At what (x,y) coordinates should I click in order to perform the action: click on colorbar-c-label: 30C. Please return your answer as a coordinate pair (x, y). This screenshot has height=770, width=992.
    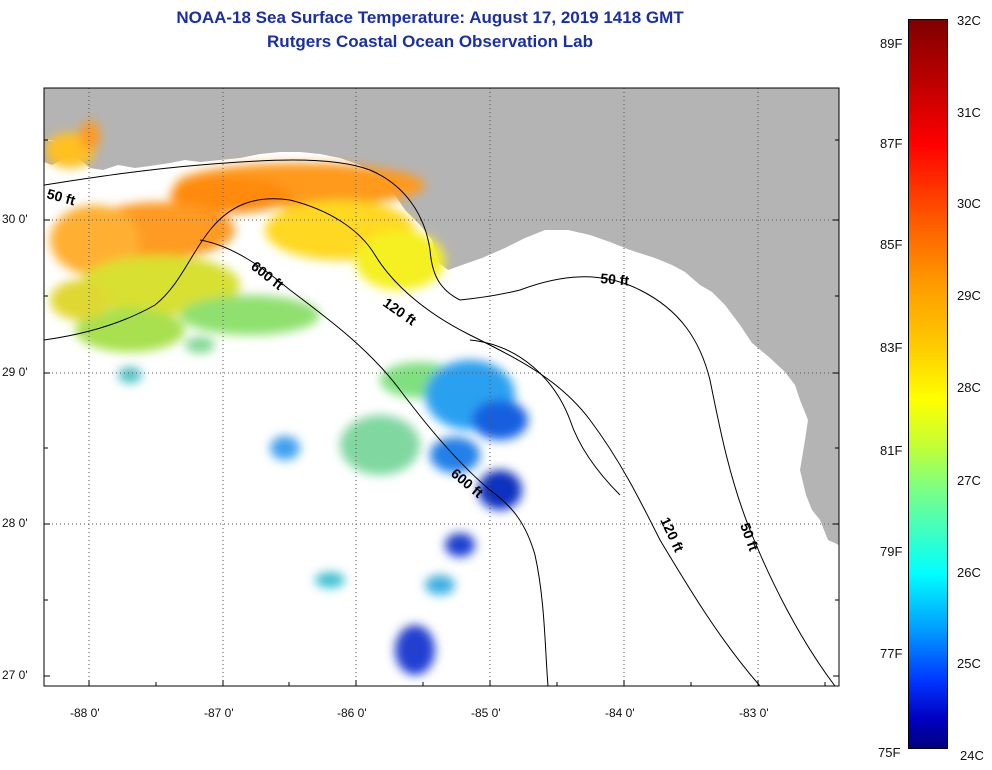
    Looking at the image, I should click on (969, 203).